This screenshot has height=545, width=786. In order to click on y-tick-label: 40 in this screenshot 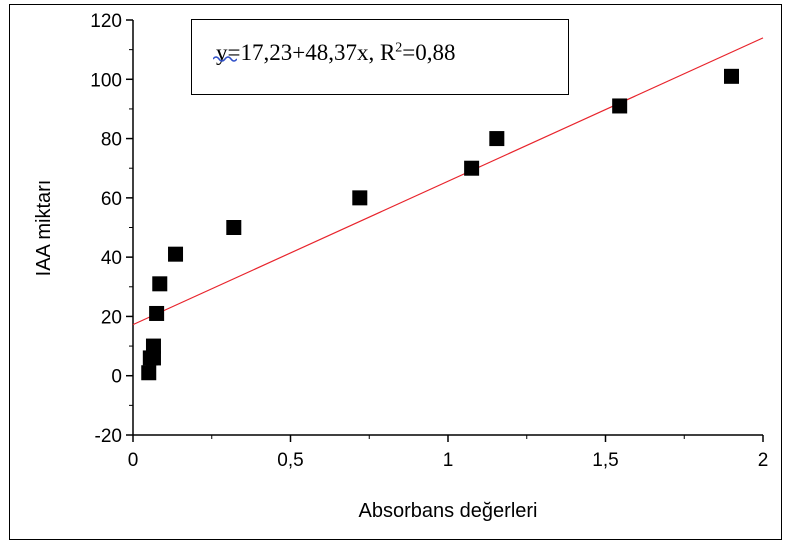, I will do `click(111, 258)`.